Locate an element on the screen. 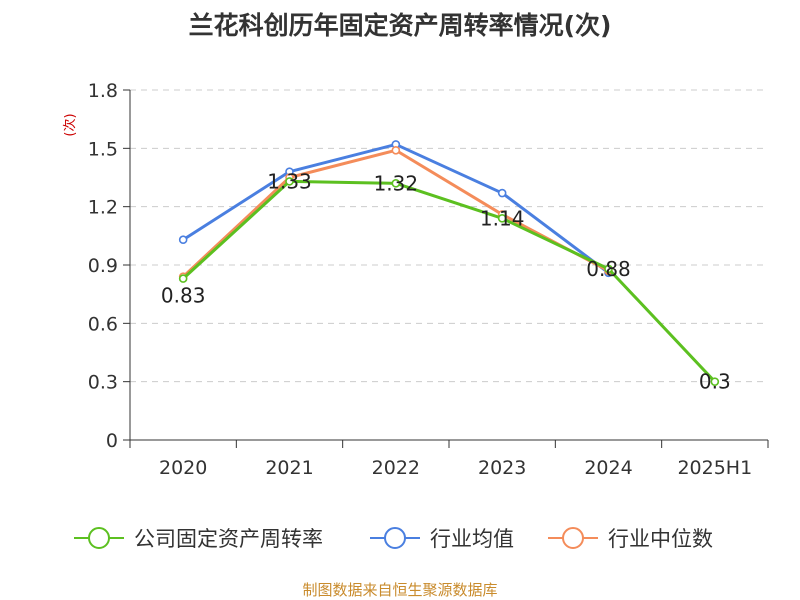  x-tick-label: 2023 is located at coordinates (502, 468).